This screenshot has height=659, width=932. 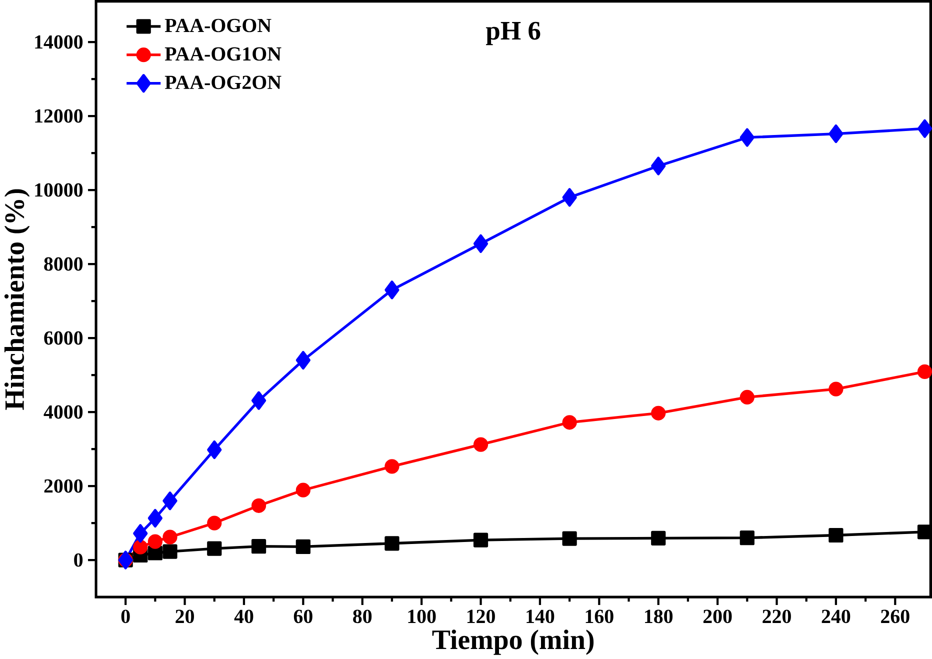 What do you see at coordinates (513, 642) in the screenshot?
I see `x-axis-title: Tiempo (min)` at bounding box center [513, 642].